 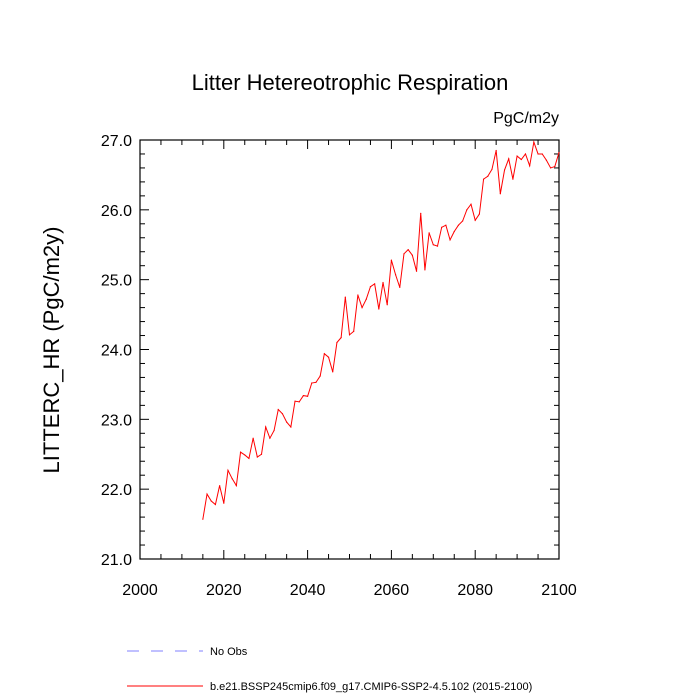 I want to click on x-tick-label: 2020, so click(x=224, y=590).